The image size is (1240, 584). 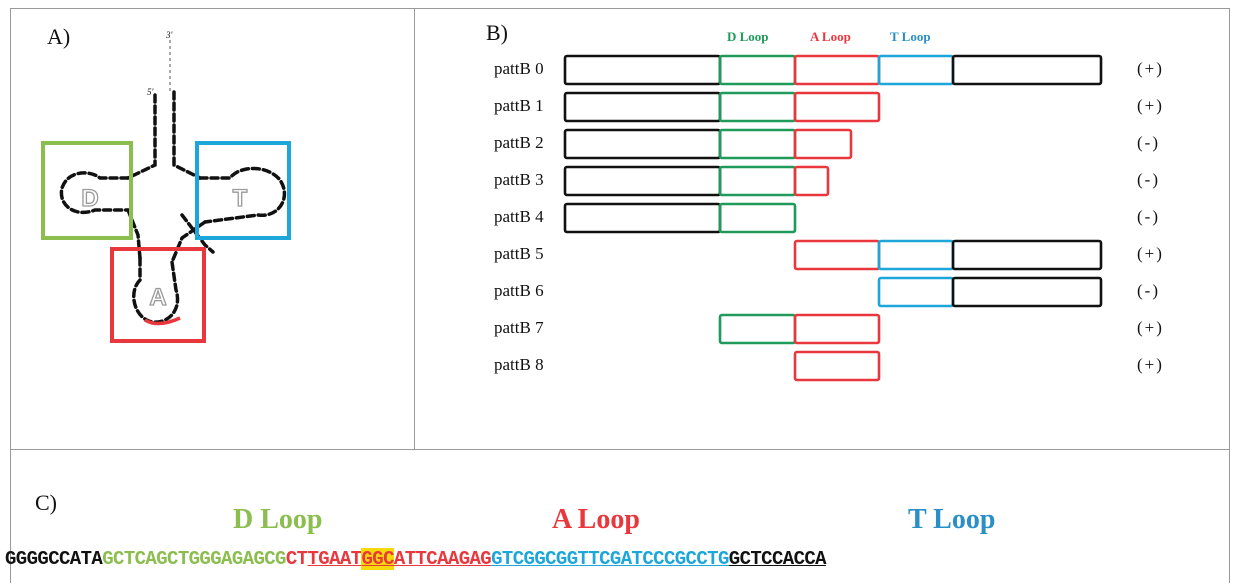 I want to click on pattb-row-label: pattB 1, so click(x=519, y=105).